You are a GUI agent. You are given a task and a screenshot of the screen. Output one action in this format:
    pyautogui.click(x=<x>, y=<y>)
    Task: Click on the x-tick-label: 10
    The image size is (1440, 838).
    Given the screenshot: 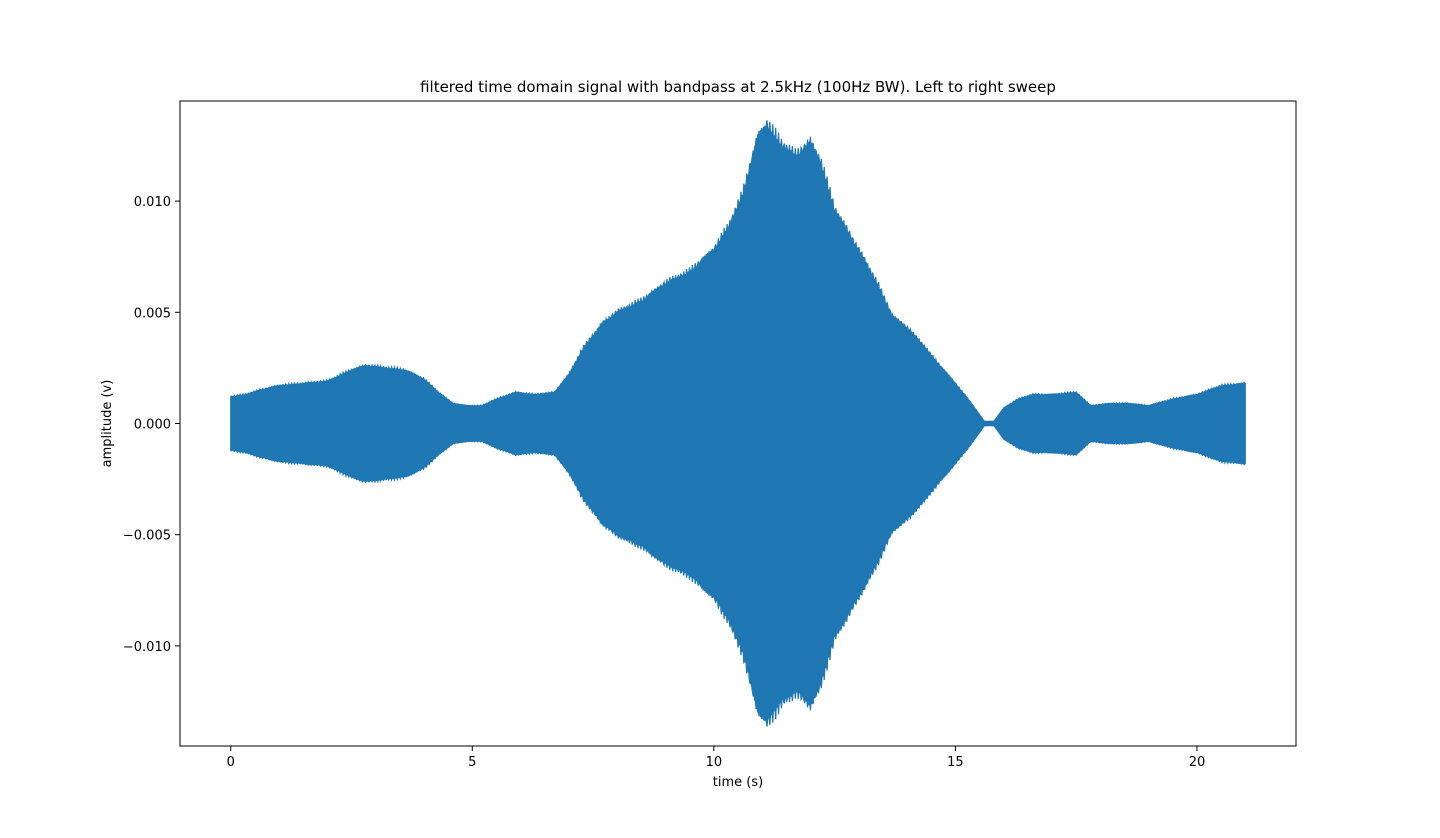 What is the action you would take?
    pyautogui.click(x=714, y=762)
    